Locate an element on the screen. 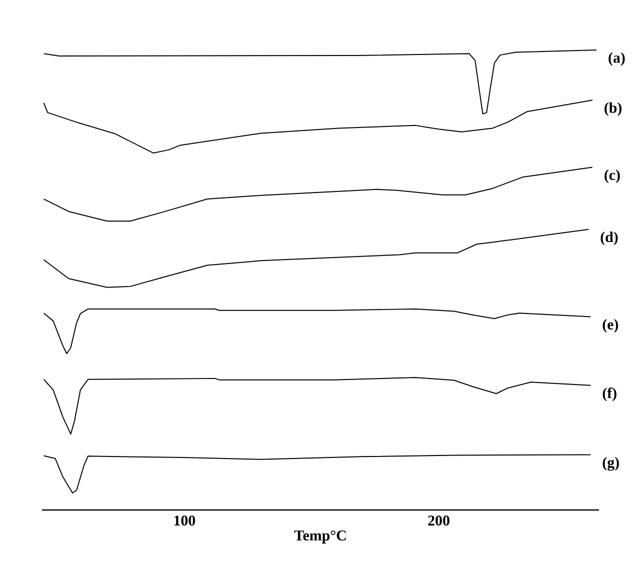 Image resolution: width=638 pixels, height=584 pixels. series-label: (g) is located at coordinates (610, 463).